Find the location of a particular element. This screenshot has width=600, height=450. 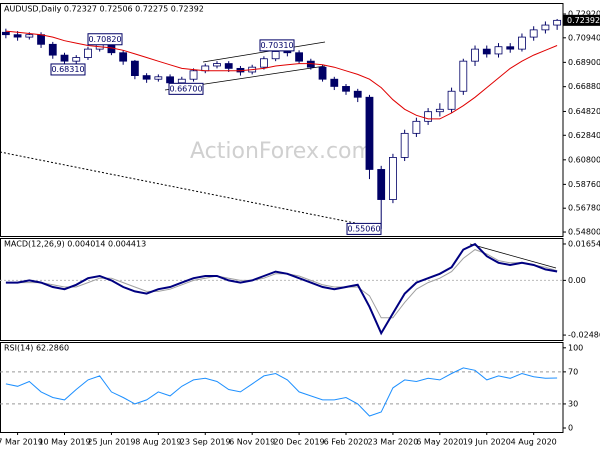

watermark: ActionForex.com is located at coordinates (281, 151).